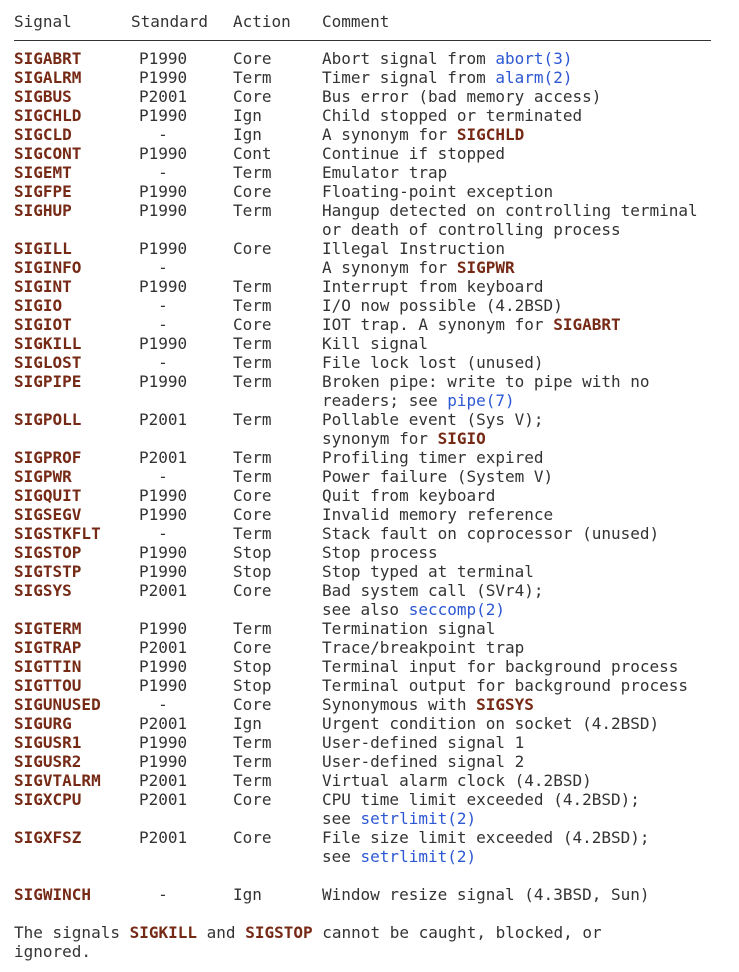 The image size is (739, 972). Describe the element at coordinates (48, 495) in the screenshot. I see `signal-name: SIGQUIT` at that location.